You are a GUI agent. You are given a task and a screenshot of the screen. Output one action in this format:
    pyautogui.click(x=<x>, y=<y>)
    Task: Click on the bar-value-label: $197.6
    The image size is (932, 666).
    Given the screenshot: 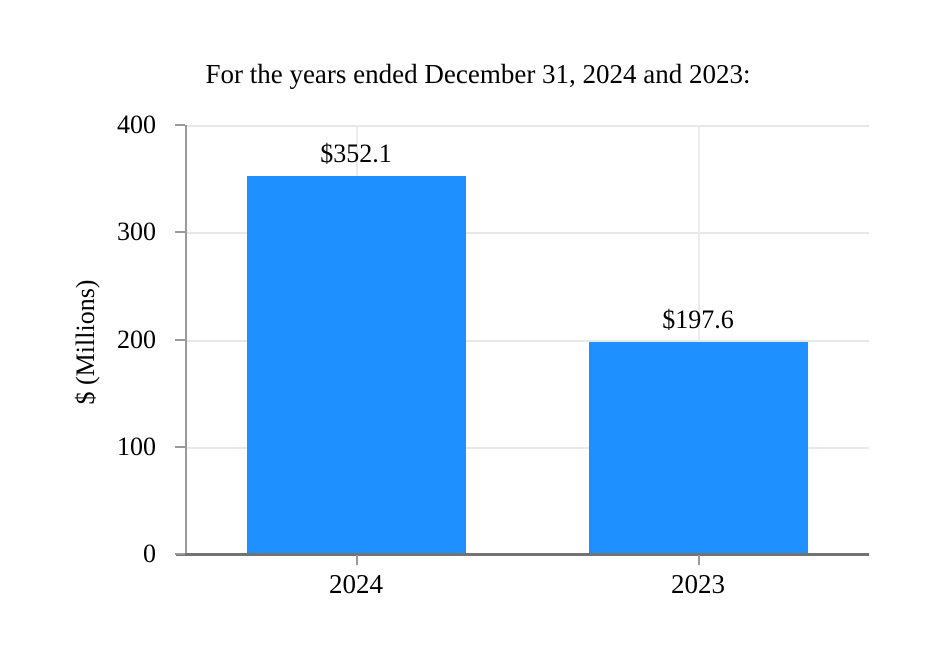 What is the action you would take?
    pyautogui.click(x=698, y=320)
    